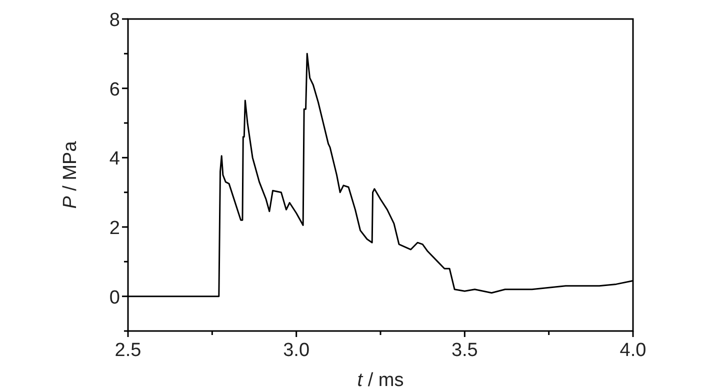 Image resolution: width=728 pixels, height=390 pixels. What do you see at coordinates (114, 159) in the screenshot?
I see `y-tick-label: 4` at bounding box center [114, 159].